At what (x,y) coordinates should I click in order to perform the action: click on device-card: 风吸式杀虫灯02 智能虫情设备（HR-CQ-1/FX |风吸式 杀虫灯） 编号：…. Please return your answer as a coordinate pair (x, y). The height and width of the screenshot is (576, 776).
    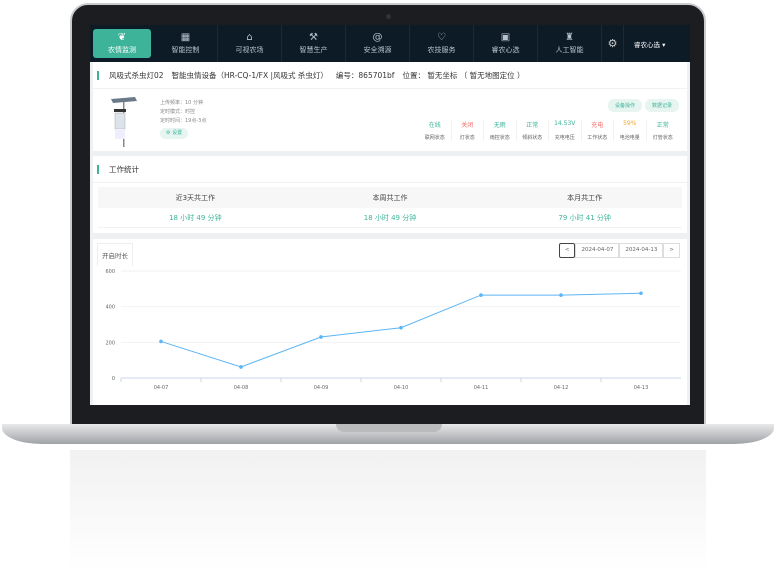
    Looking at the image, I should click on (390, 106).